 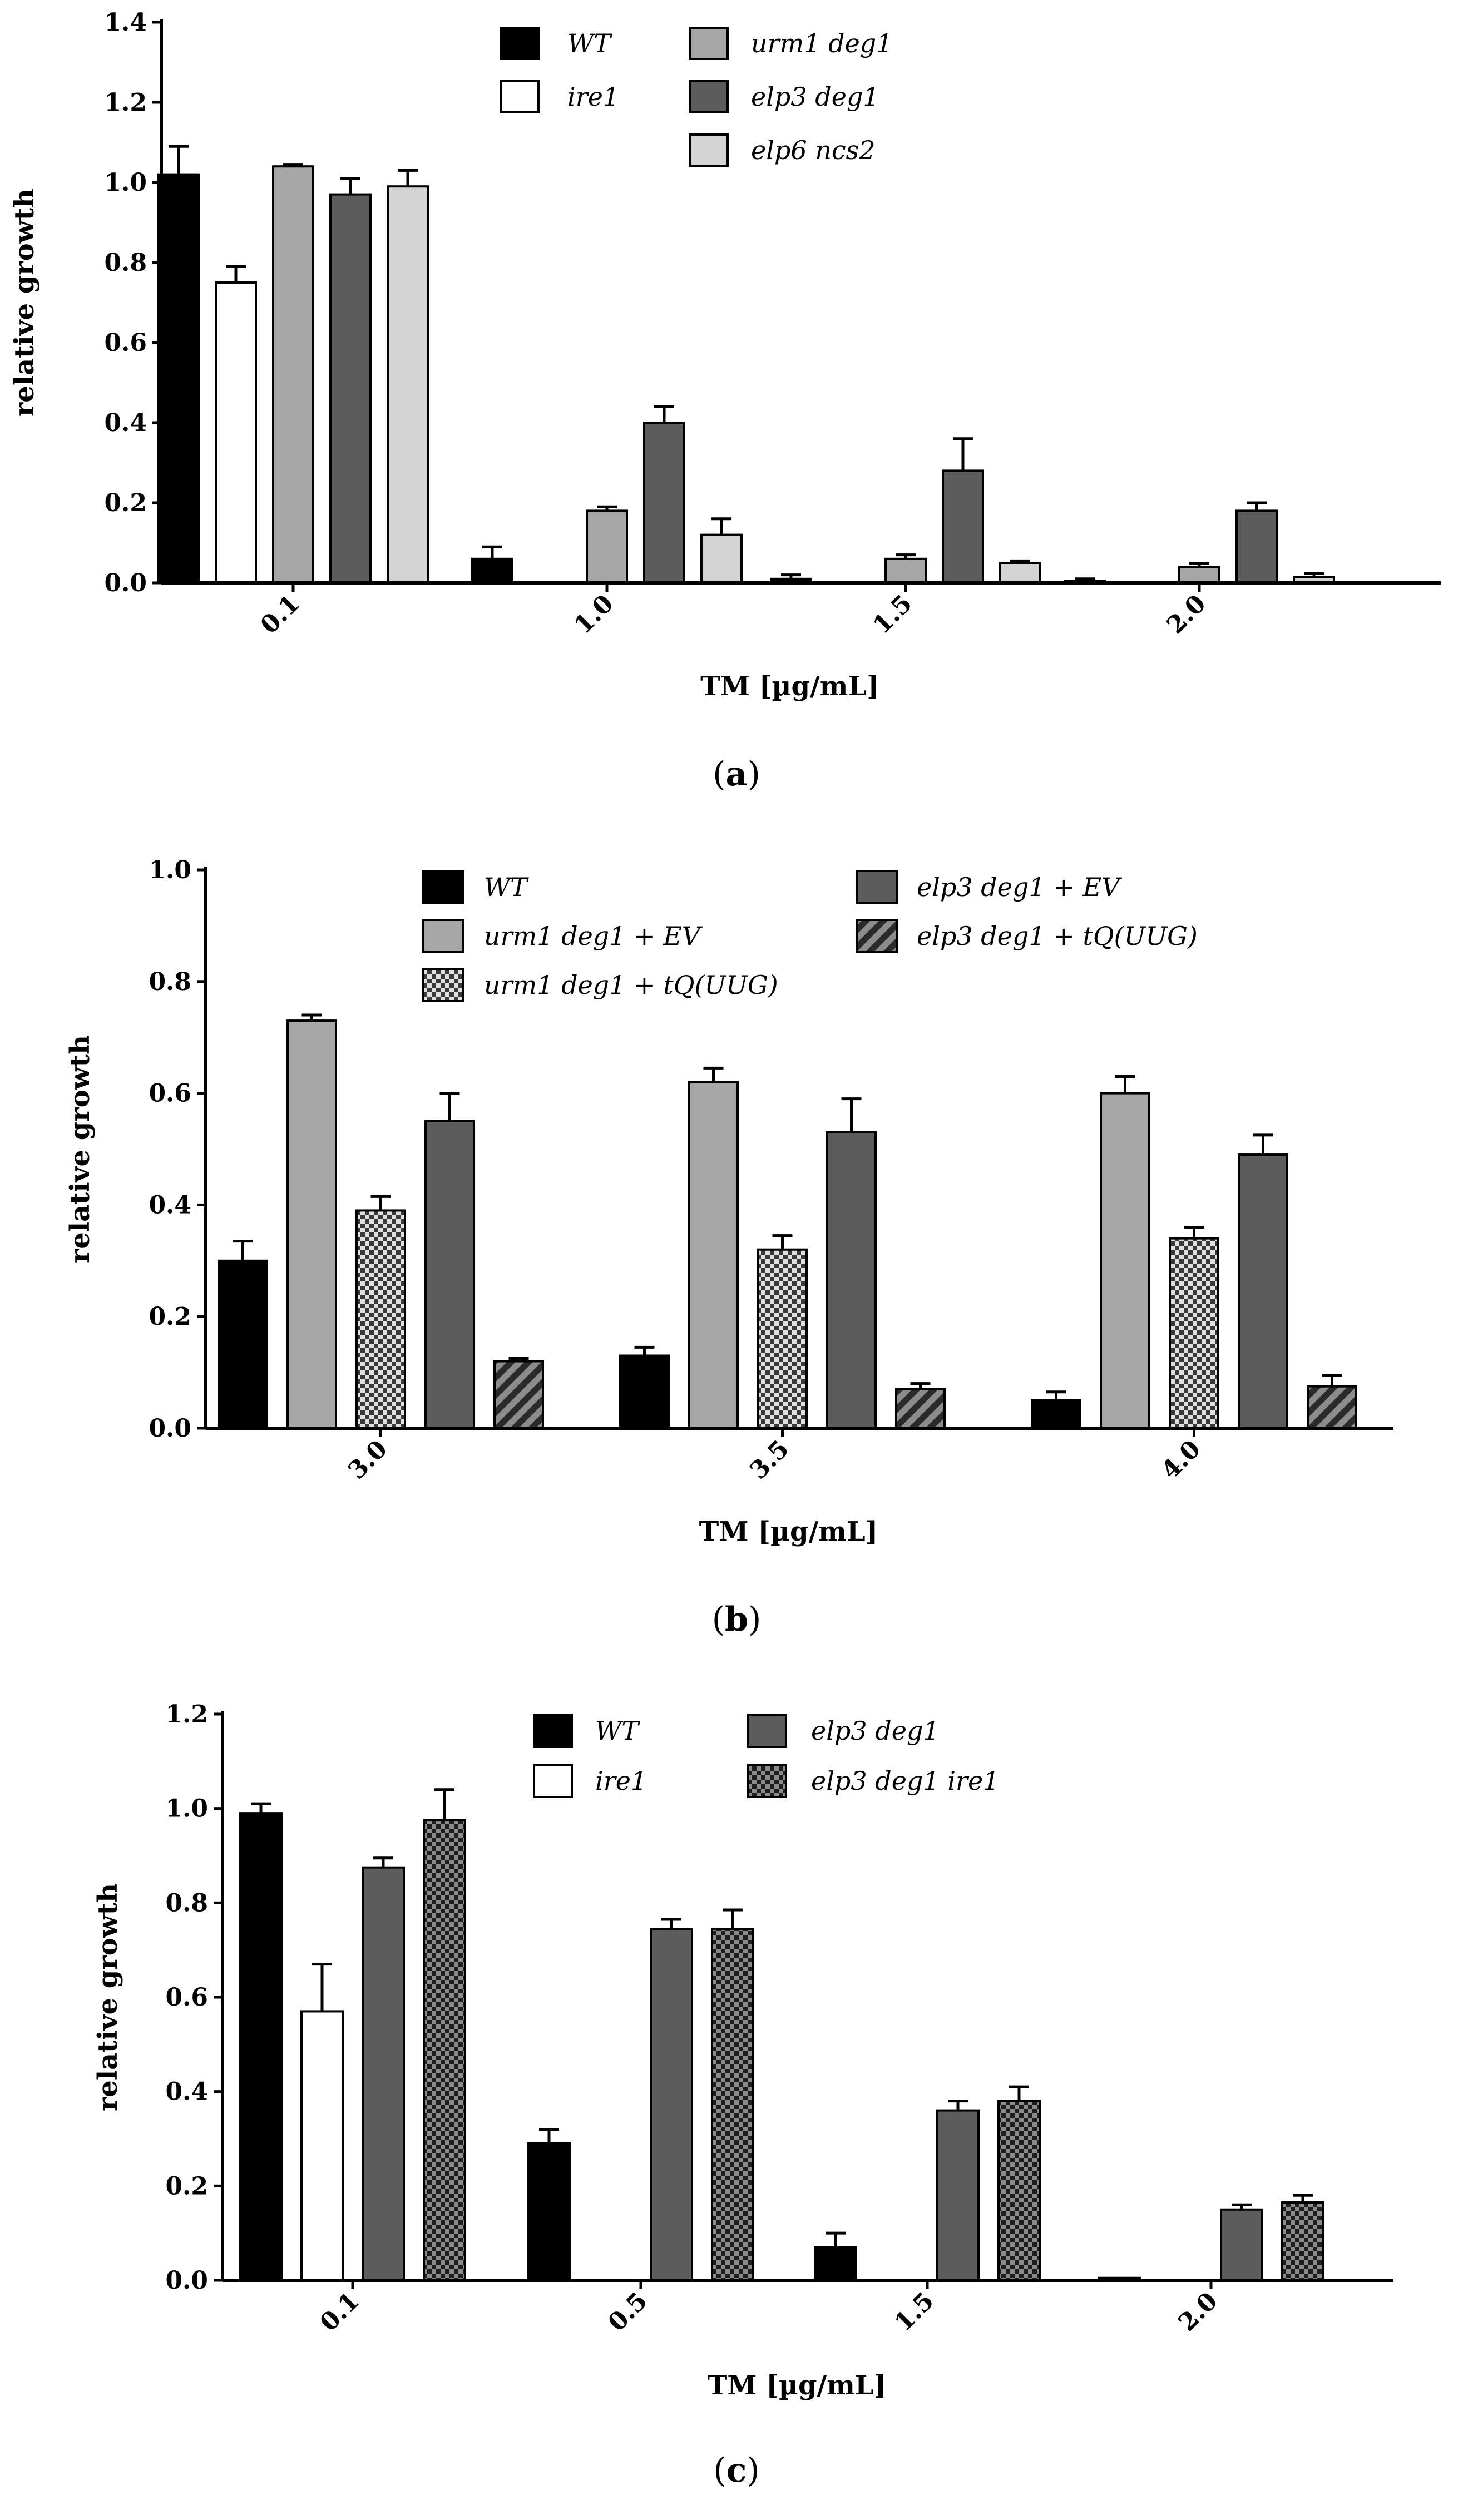 What do you see at coordinates (671, 2104) in the screenshot?
I see `bar-elp3-deg1-0.5` at bounding box center [671, 2104].